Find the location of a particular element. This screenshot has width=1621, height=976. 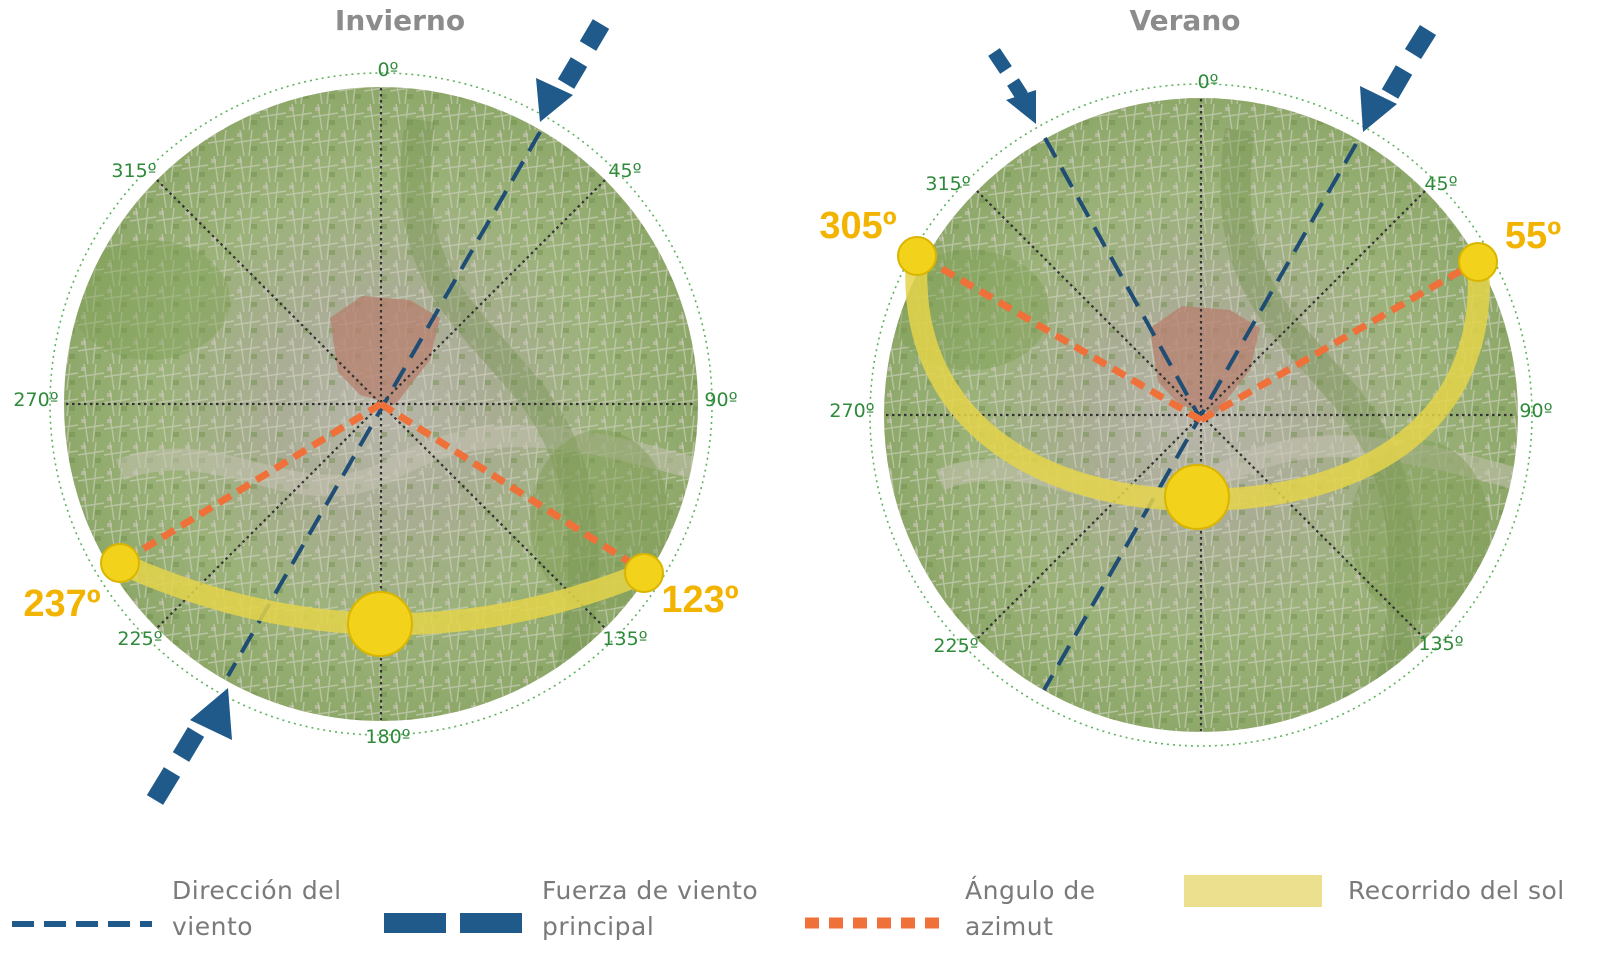

legend-wind-direction: Dirección del viento is located at coordinates (192, 925).